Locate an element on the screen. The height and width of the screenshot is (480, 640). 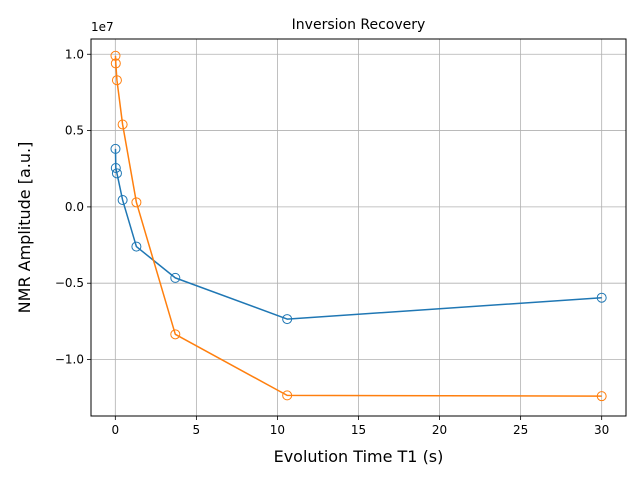
y-axis-offset-label: 1e7 is located at coordinates (102, 27).